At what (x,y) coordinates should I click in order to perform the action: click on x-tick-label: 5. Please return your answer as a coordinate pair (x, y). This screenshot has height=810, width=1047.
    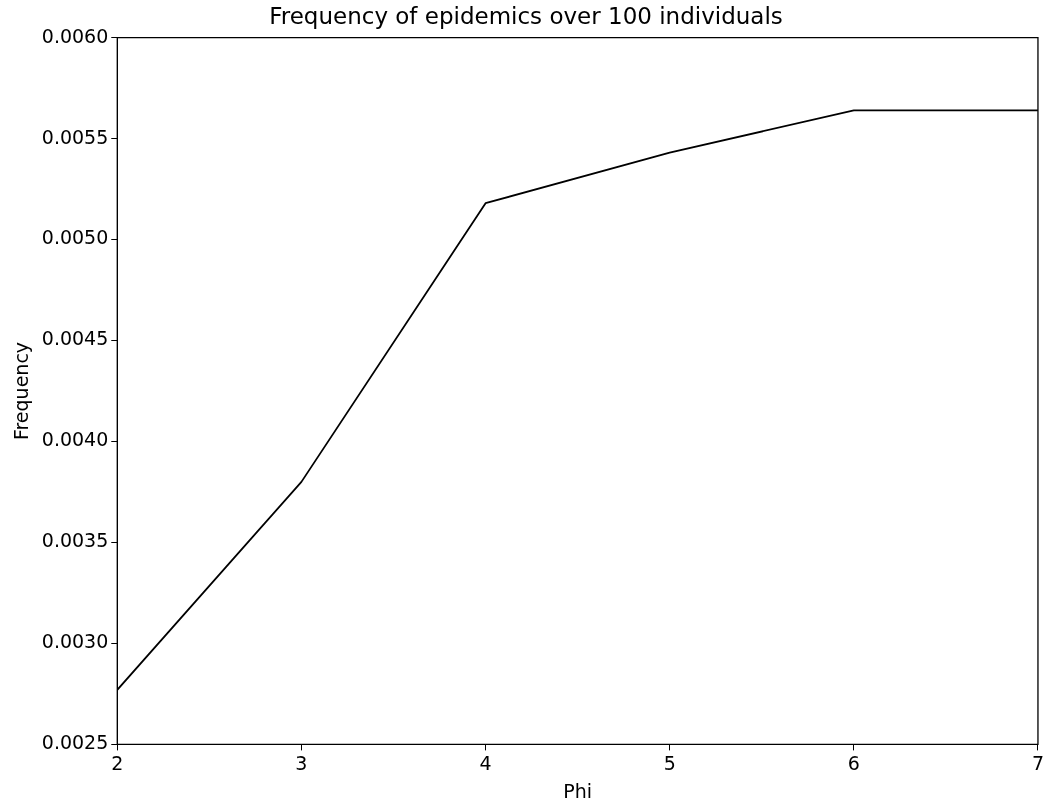
    Looking at the image, I should click on (669, 762).